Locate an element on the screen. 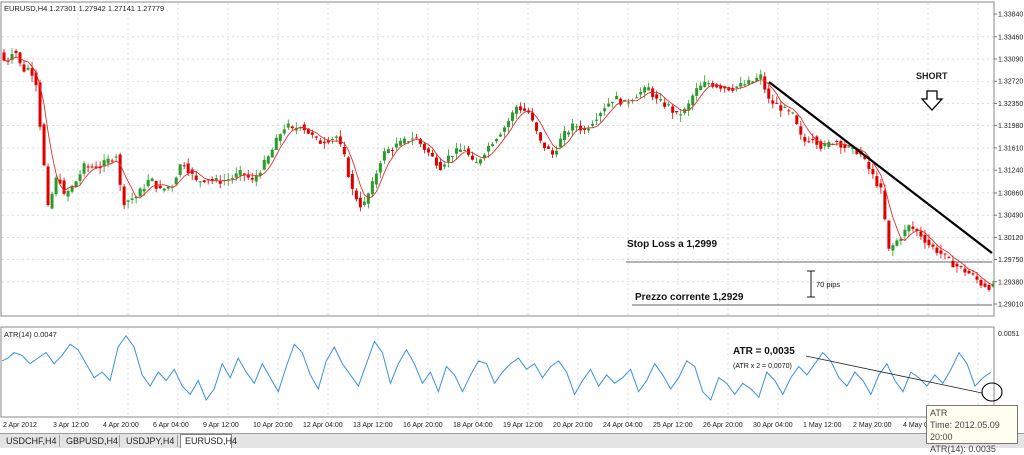  tab-eurusd: EURUSD,H4 is located at coordinates (208, 441).